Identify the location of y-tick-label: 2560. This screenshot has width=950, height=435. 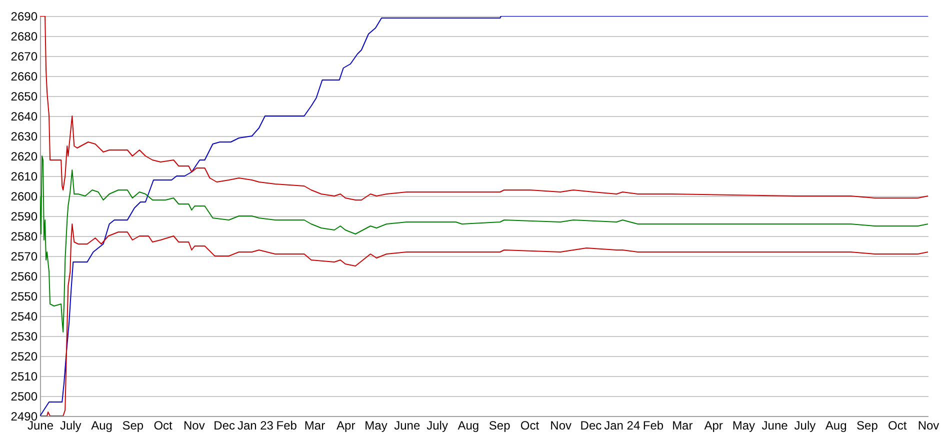
(24, 277).